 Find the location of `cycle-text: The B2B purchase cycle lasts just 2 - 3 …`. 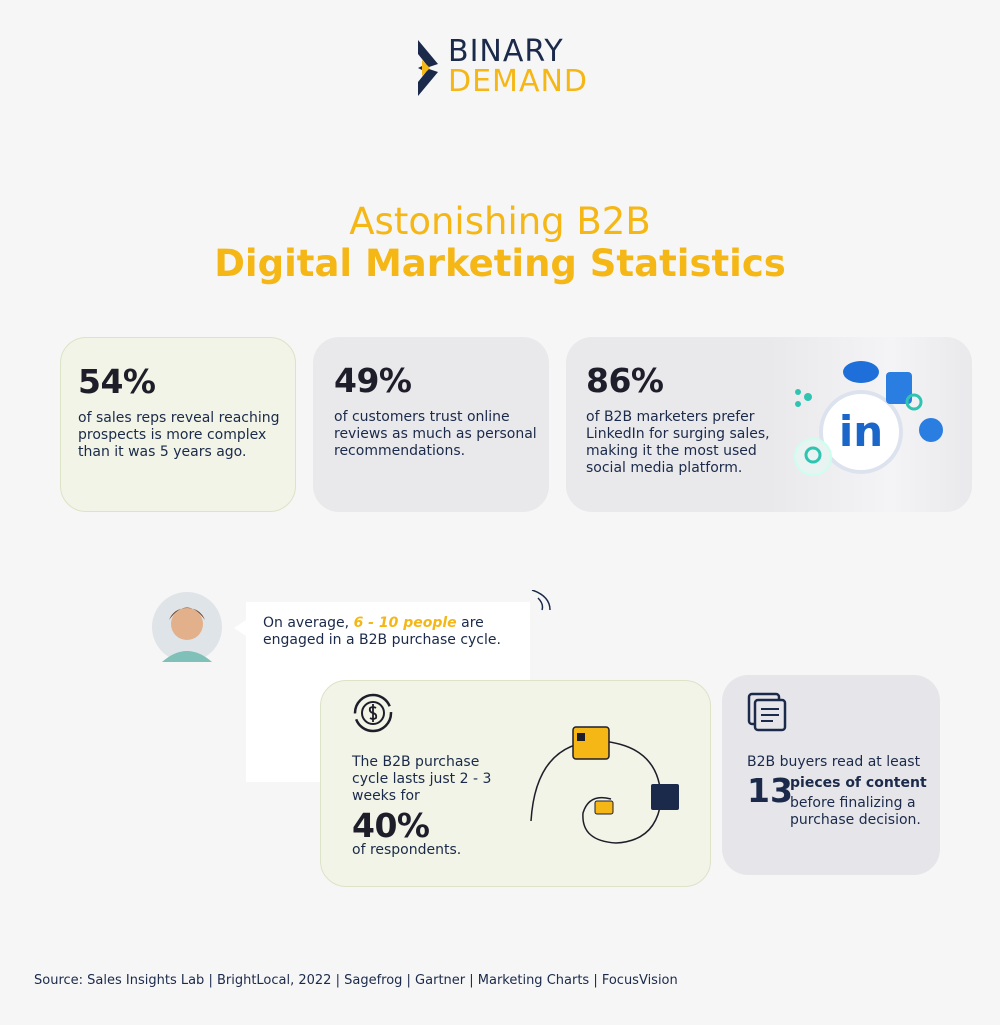

cycle-text: The B2B purchase cycle lasts just 2 - 3 … is located at coordinates (422, 779).